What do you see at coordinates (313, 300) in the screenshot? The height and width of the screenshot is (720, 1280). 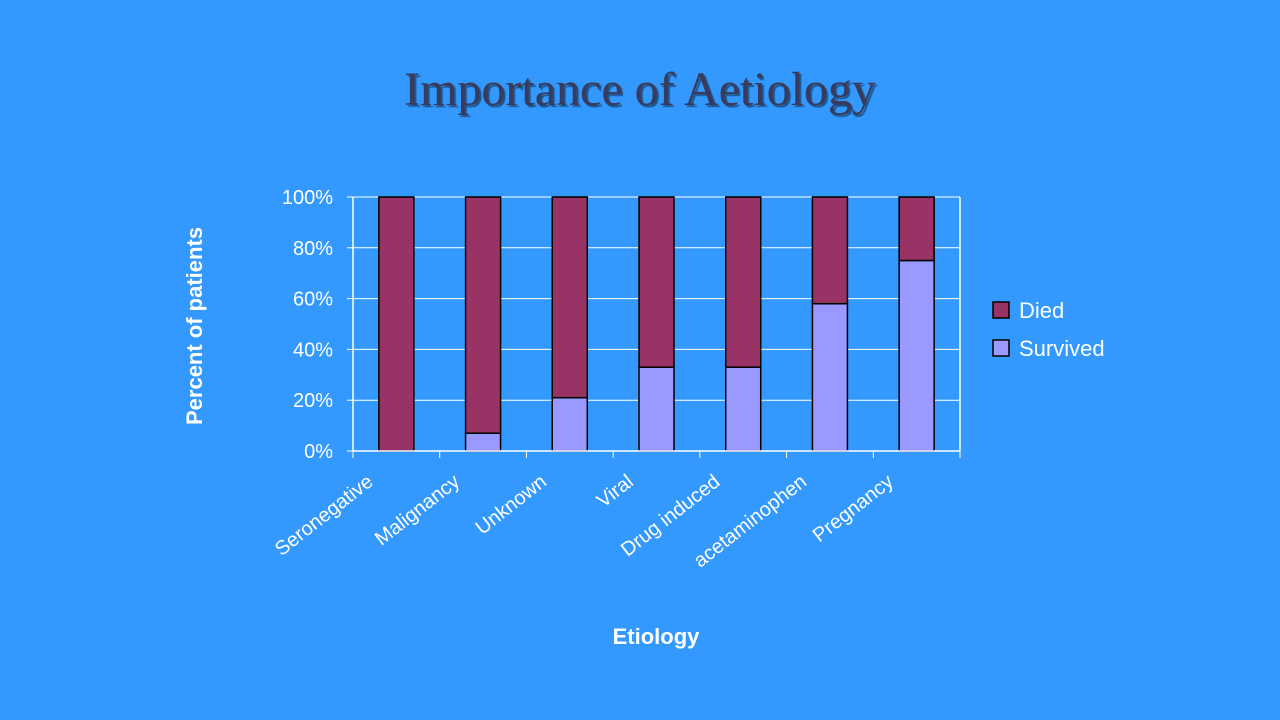 I see `y-tick-label: 60%` at bounding box center [313, 300].